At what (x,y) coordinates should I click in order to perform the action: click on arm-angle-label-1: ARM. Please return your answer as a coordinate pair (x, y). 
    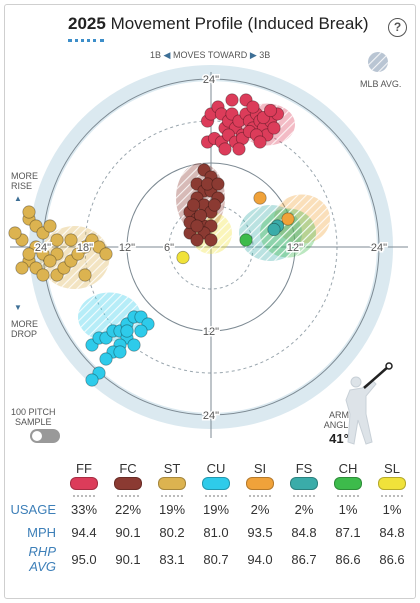
    Looking at the image, I should click on (339, 415).